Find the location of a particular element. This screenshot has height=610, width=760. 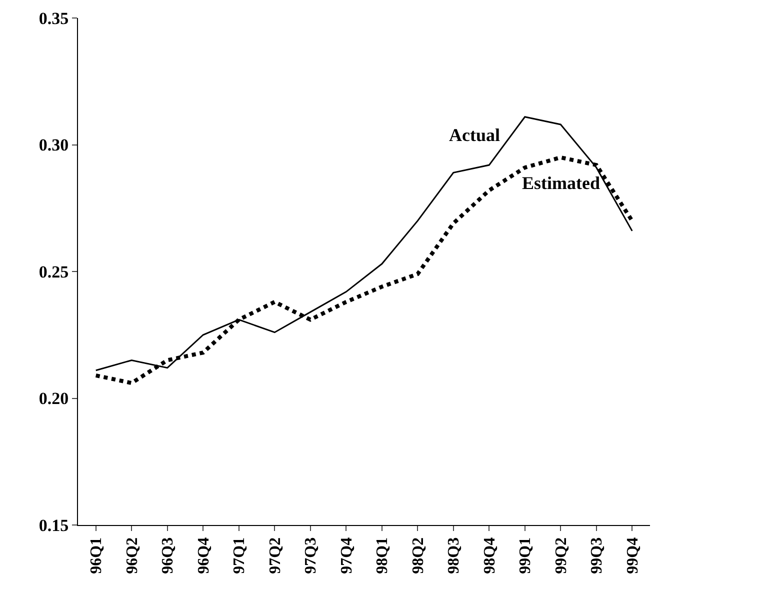

series-label: Actual is located at coordinates (474, 135).